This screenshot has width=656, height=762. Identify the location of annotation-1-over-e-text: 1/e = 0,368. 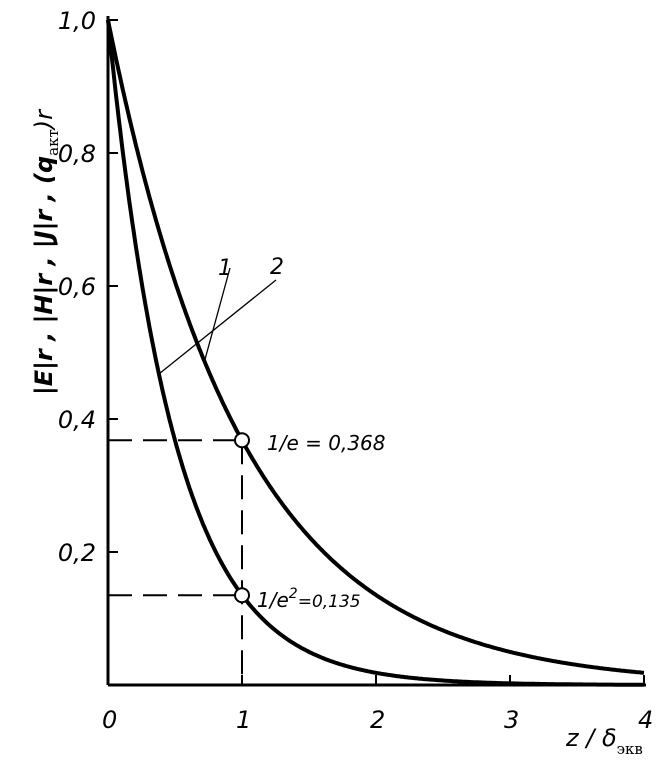
(326, 443).